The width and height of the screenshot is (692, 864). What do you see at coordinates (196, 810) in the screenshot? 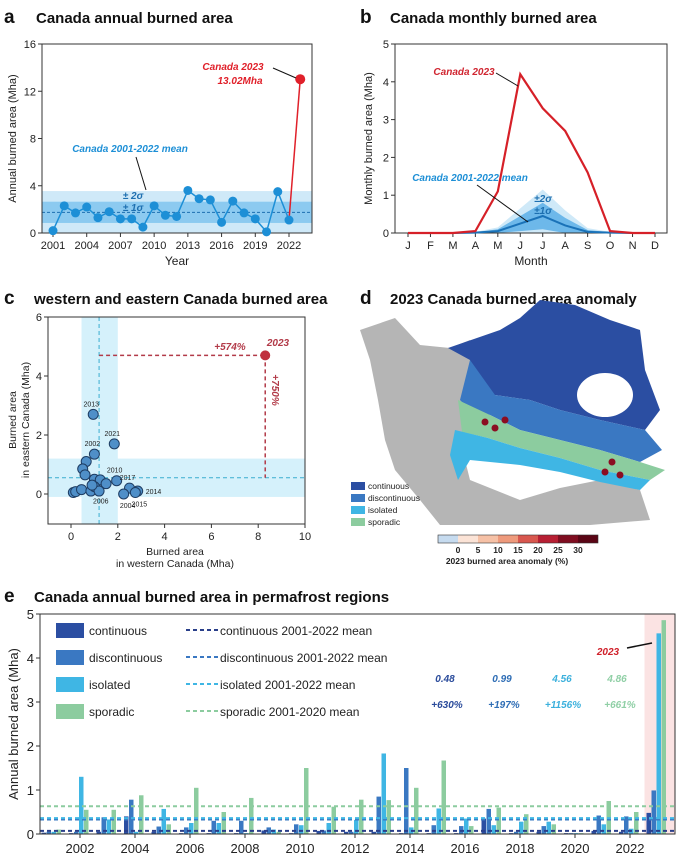
I see `bar-sporadic-2006` at bounding box center [196, 810].